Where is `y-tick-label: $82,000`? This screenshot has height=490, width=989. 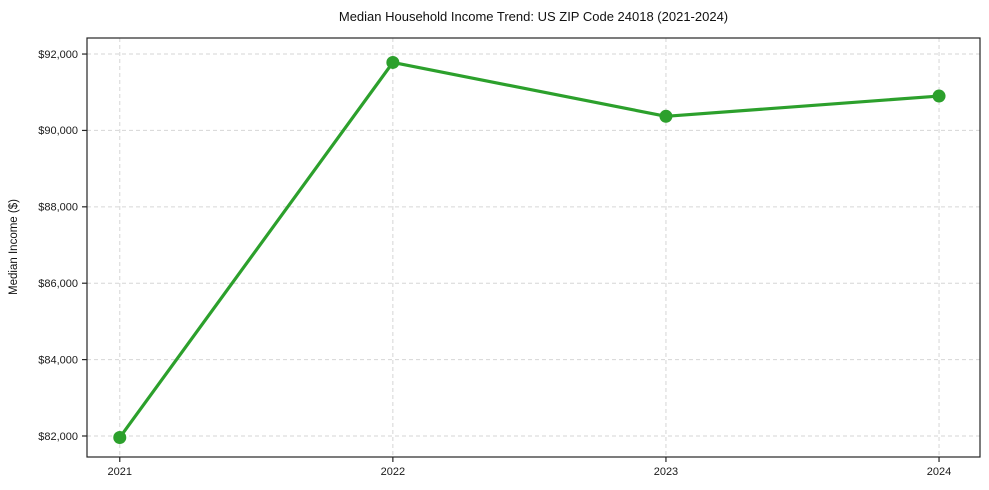 y-tick-label: $82,000 is located at coordinates (58, 437).